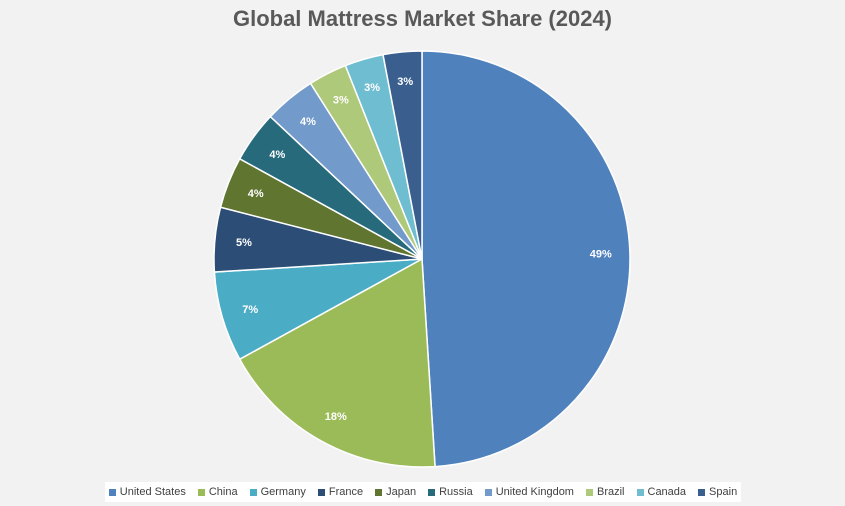 Image resolution: width=845 pixels, height=506 pixels. Describe the element at coordinates (601, 254) in the screenshot. I see `data-label: 49%` at that location.